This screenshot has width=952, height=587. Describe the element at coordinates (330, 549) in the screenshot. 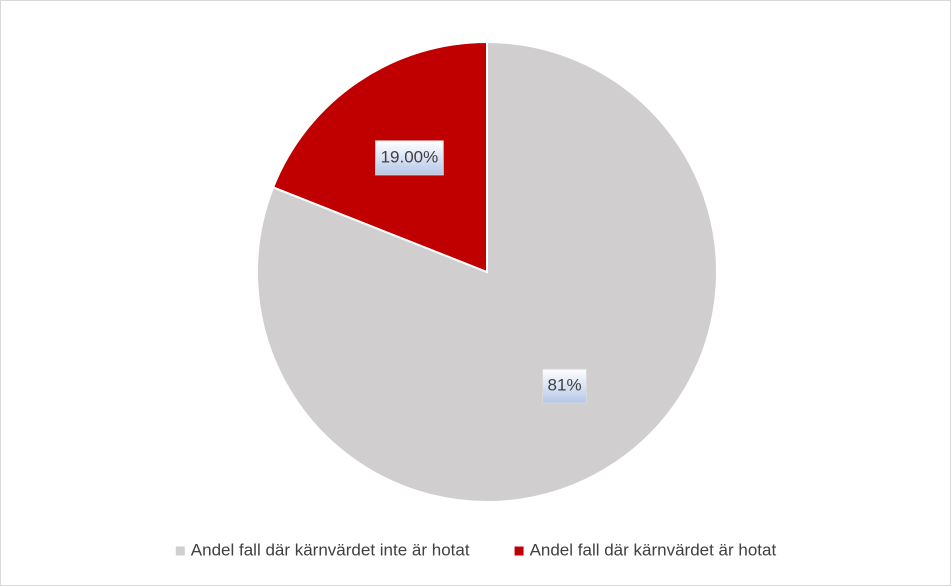

I see `legend-label: Andel fall där kärnvärdet inte är hotat` at that location.